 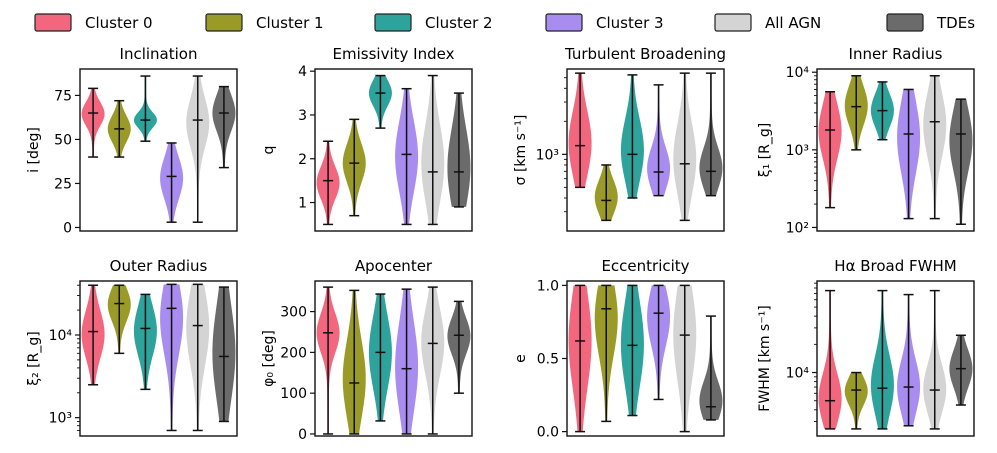 I want to click on y-axis-label: ξ₂ [R_g], so click(x=34, y=358).